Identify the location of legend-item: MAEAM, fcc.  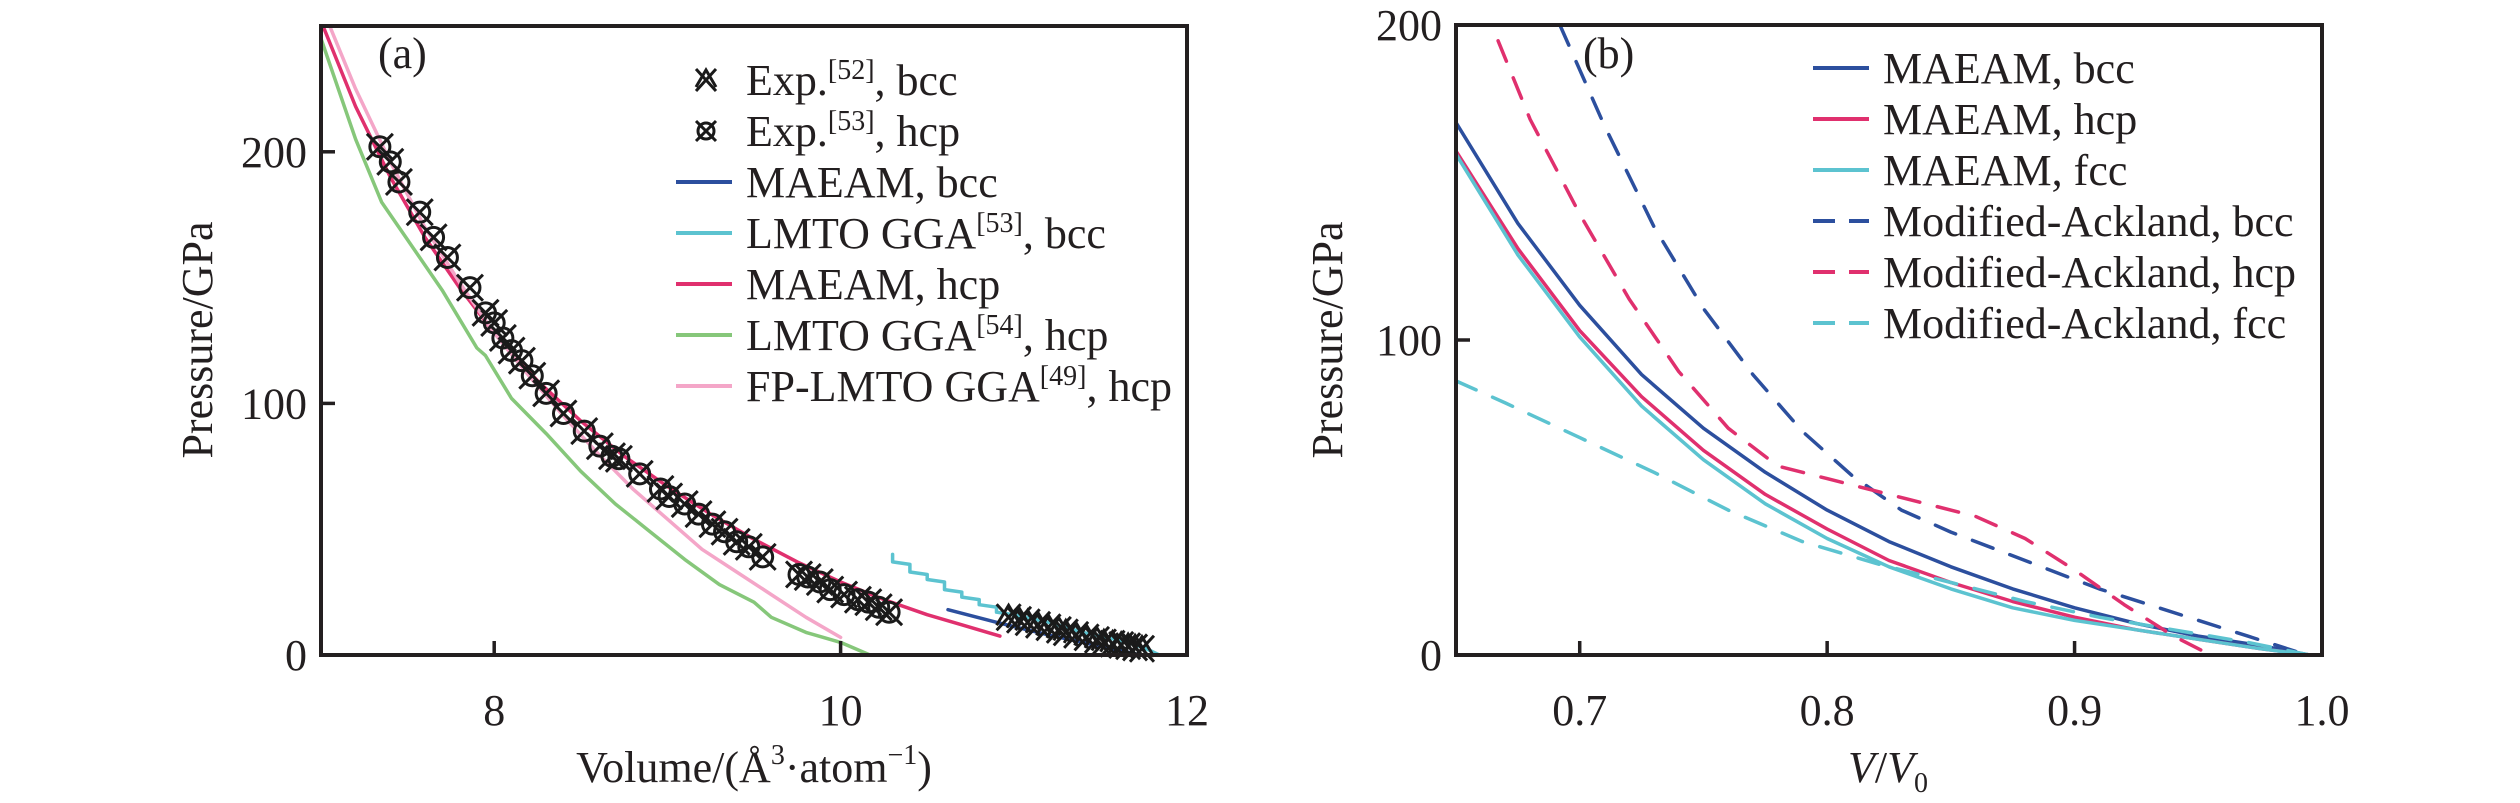
(1970, 170).